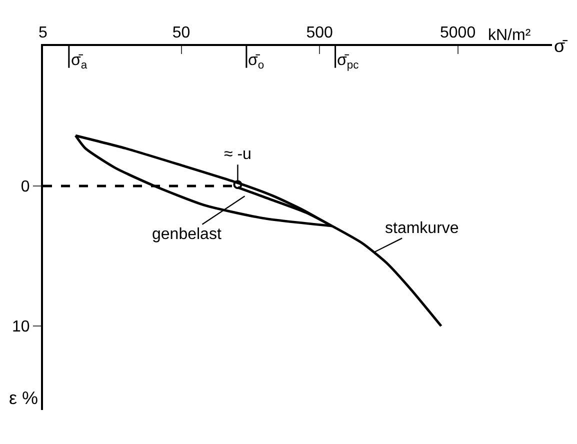 This screenshot has height=444, width=577. What do you see at coordinates (458, 33) in the screenshot?
I see `x-tick-label: 5000` at bounding box center [458, 33].